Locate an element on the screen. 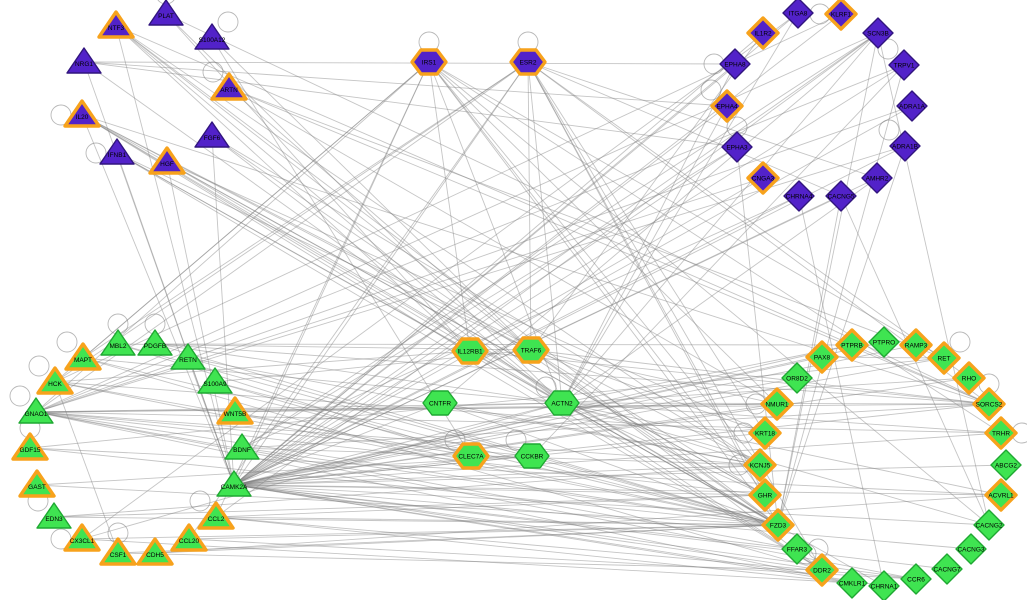  node-RETN: RETN is located at coordinates (188, 356).